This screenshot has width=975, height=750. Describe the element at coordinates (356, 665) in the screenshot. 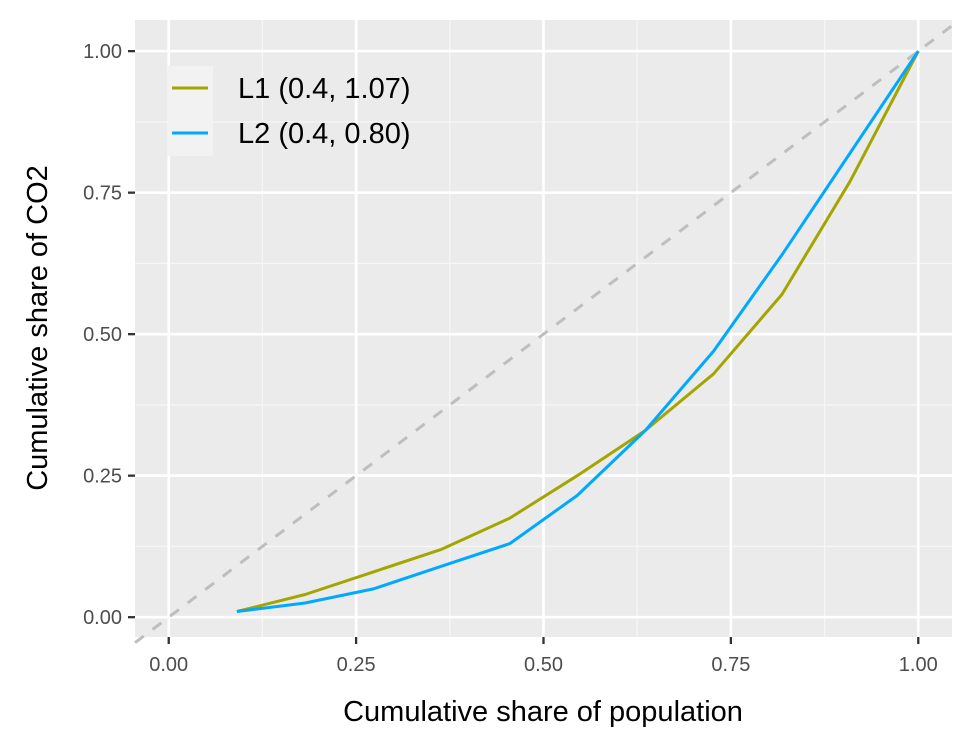

I see `x-tick-label: 0.25` at that location.